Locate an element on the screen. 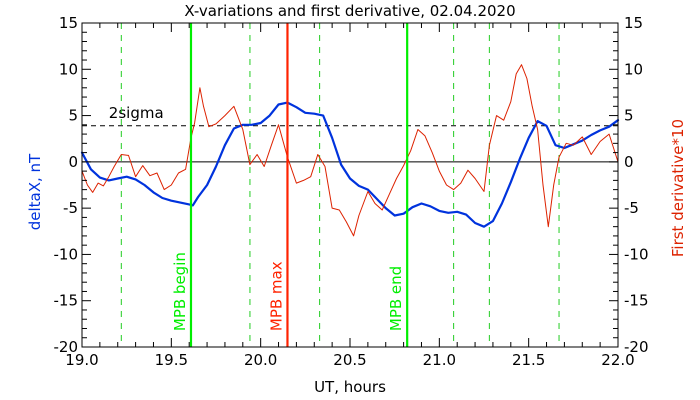  x-tick-label: 21.0 is located at coordinates (439, 360).